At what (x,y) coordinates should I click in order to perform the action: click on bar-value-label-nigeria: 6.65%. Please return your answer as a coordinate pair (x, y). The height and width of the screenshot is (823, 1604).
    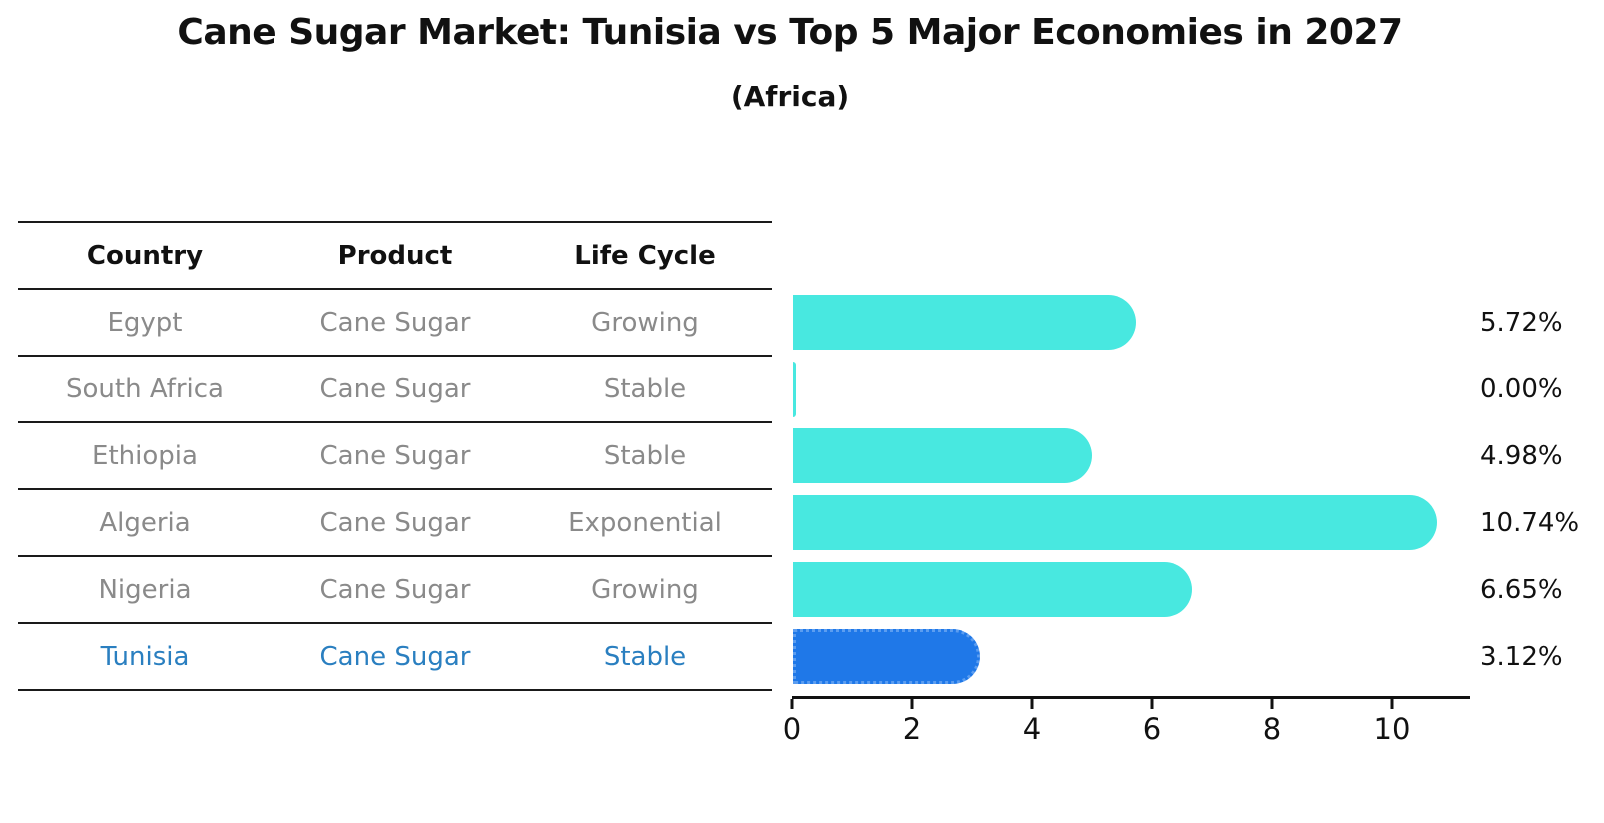
    Looking at the image, I should click on (1521, 589).